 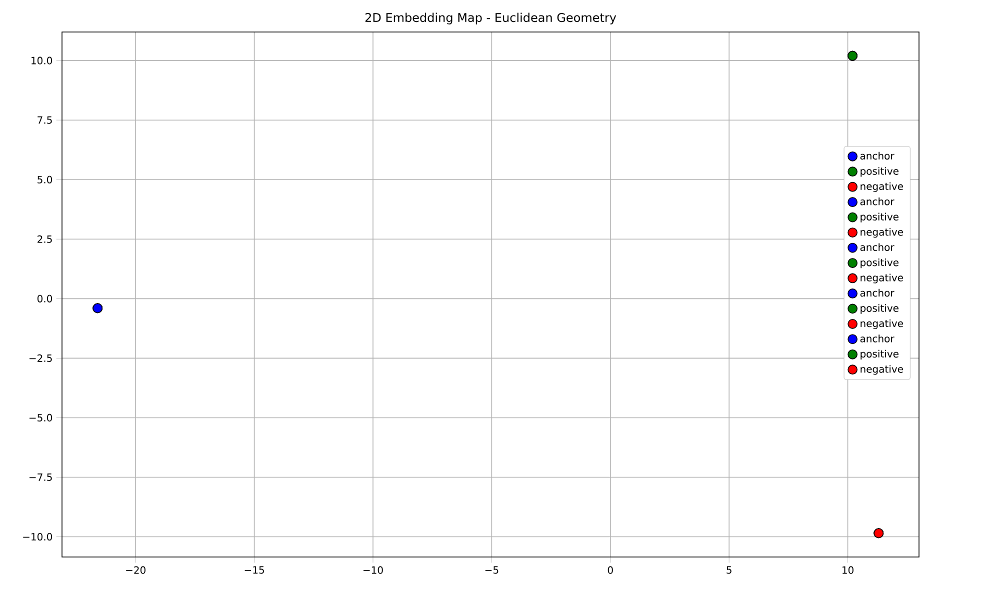 I want to click on y-tick-label: 5.0, so click(x=45, y=180).